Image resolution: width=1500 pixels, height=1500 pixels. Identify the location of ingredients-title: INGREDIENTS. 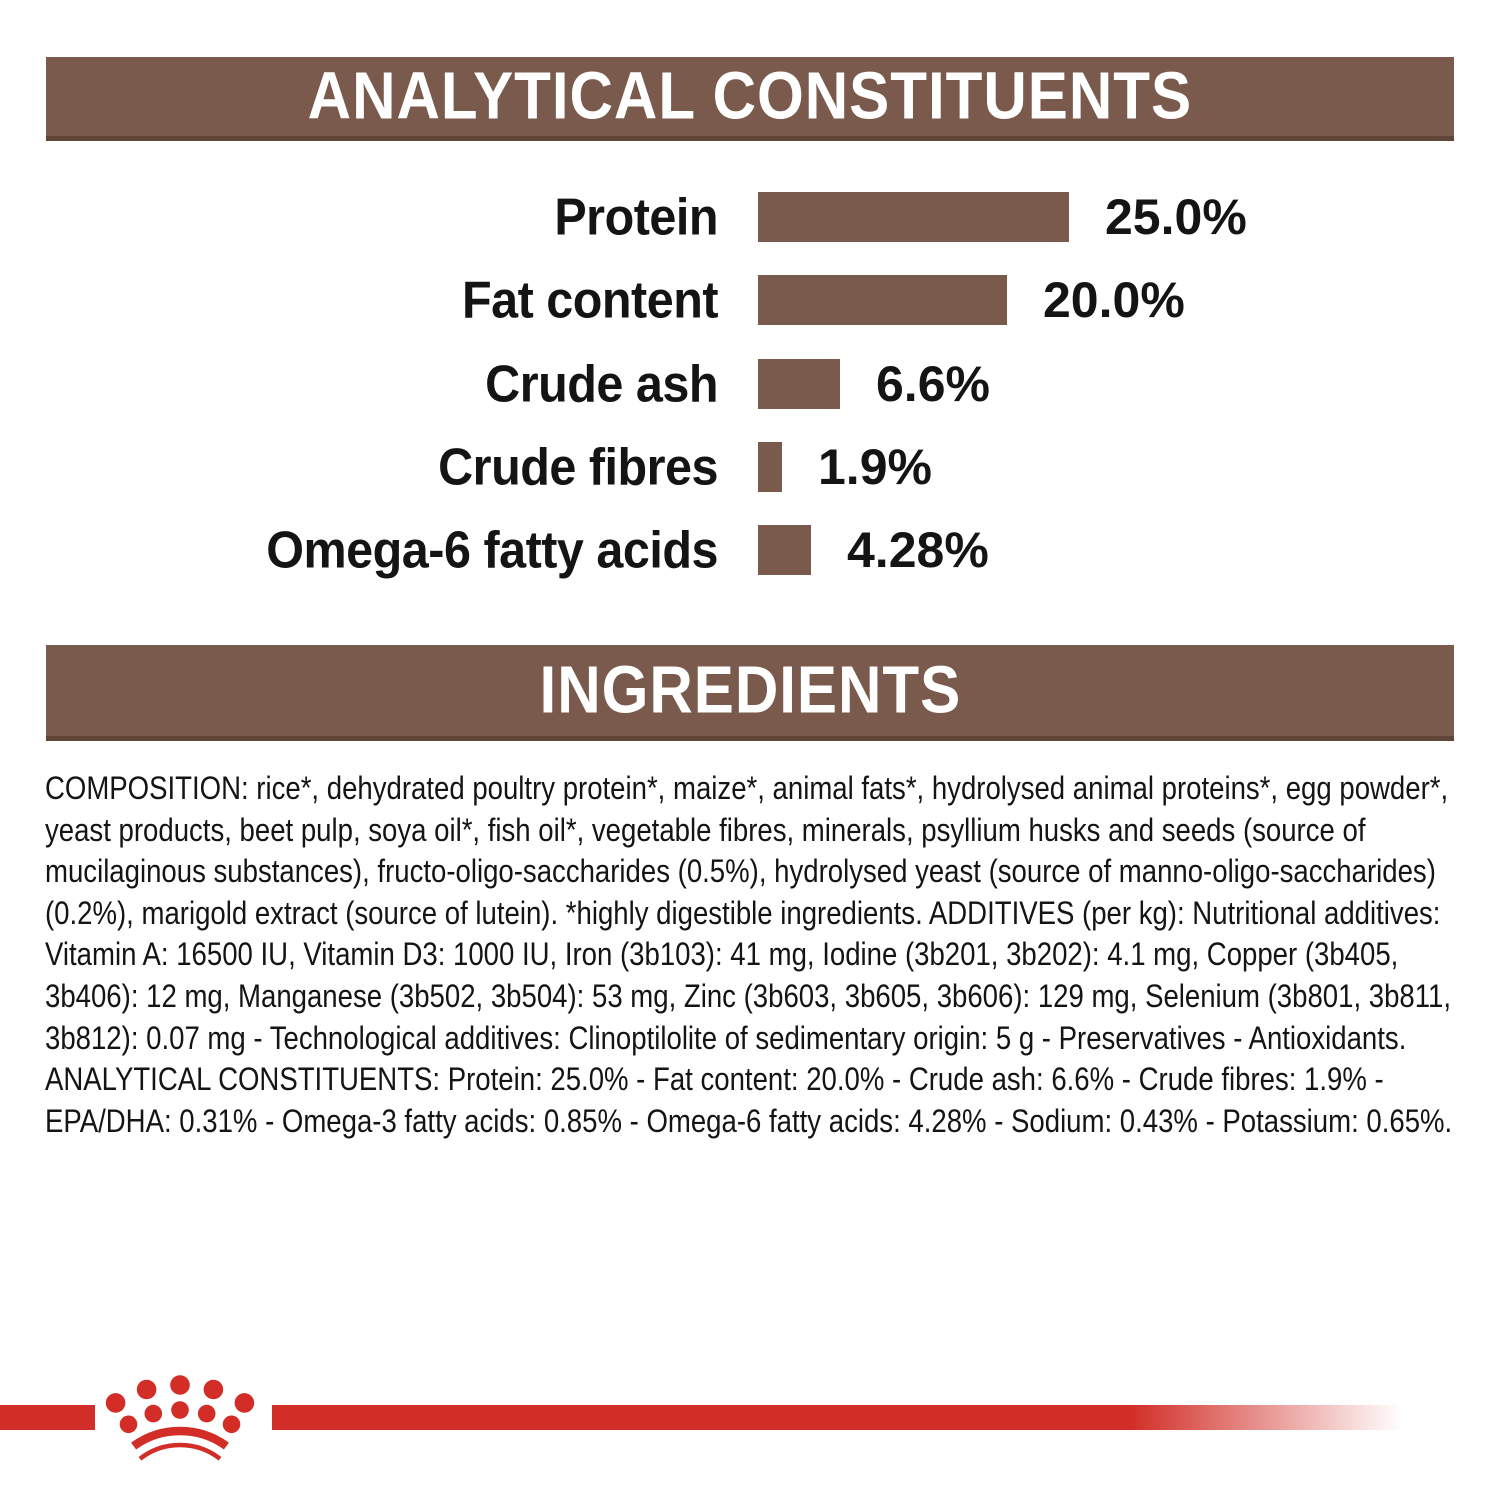
(750, 690).